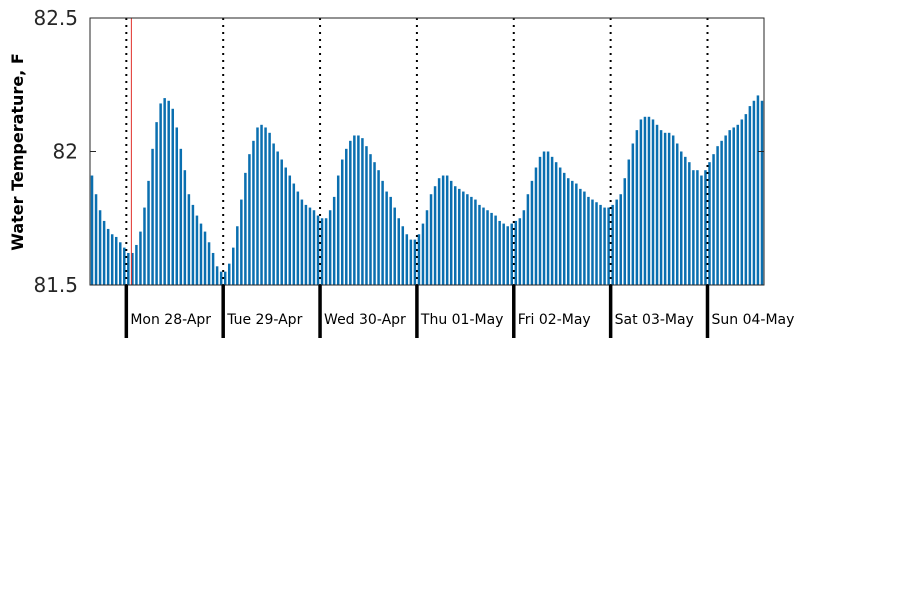 The image size is (900, 600). What do you see at coordinates (17, 152) in the screenshot?
I see `y-axis-label: Water Temperature, F` at bounding box center [17, 152].